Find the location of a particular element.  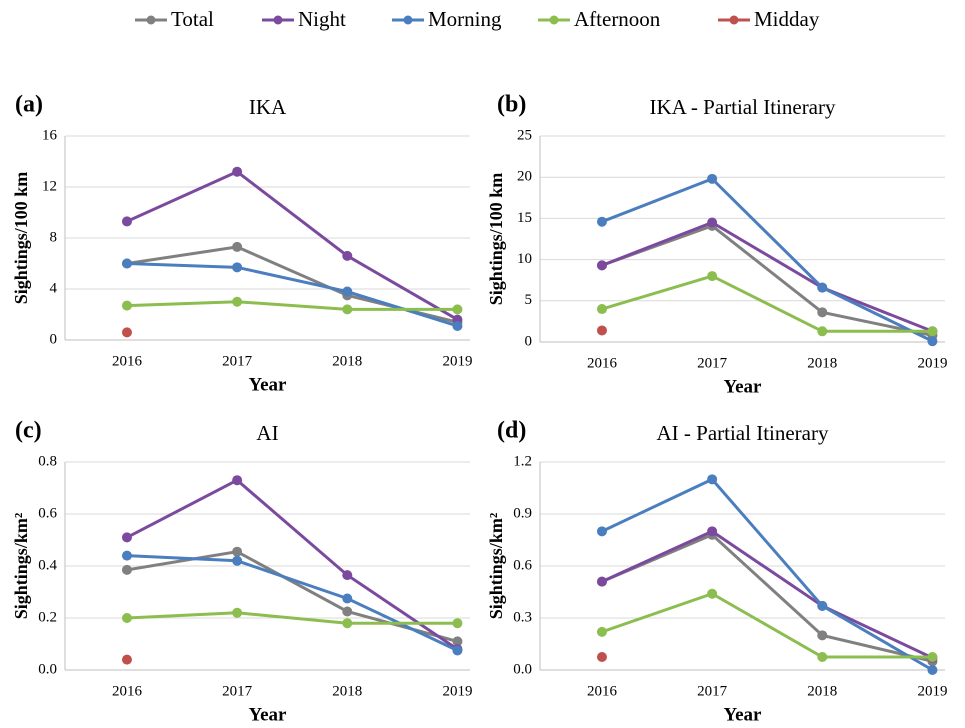

y-tick-label: 10 is located at coordinates (524, 259).